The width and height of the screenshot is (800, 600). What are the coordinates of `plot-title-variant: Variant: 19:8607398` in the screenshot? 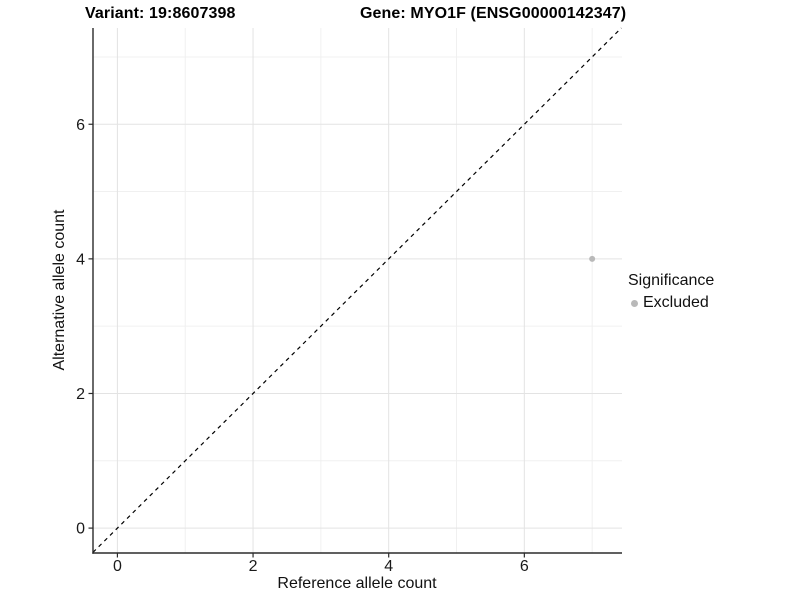 It's located at (160, 13).